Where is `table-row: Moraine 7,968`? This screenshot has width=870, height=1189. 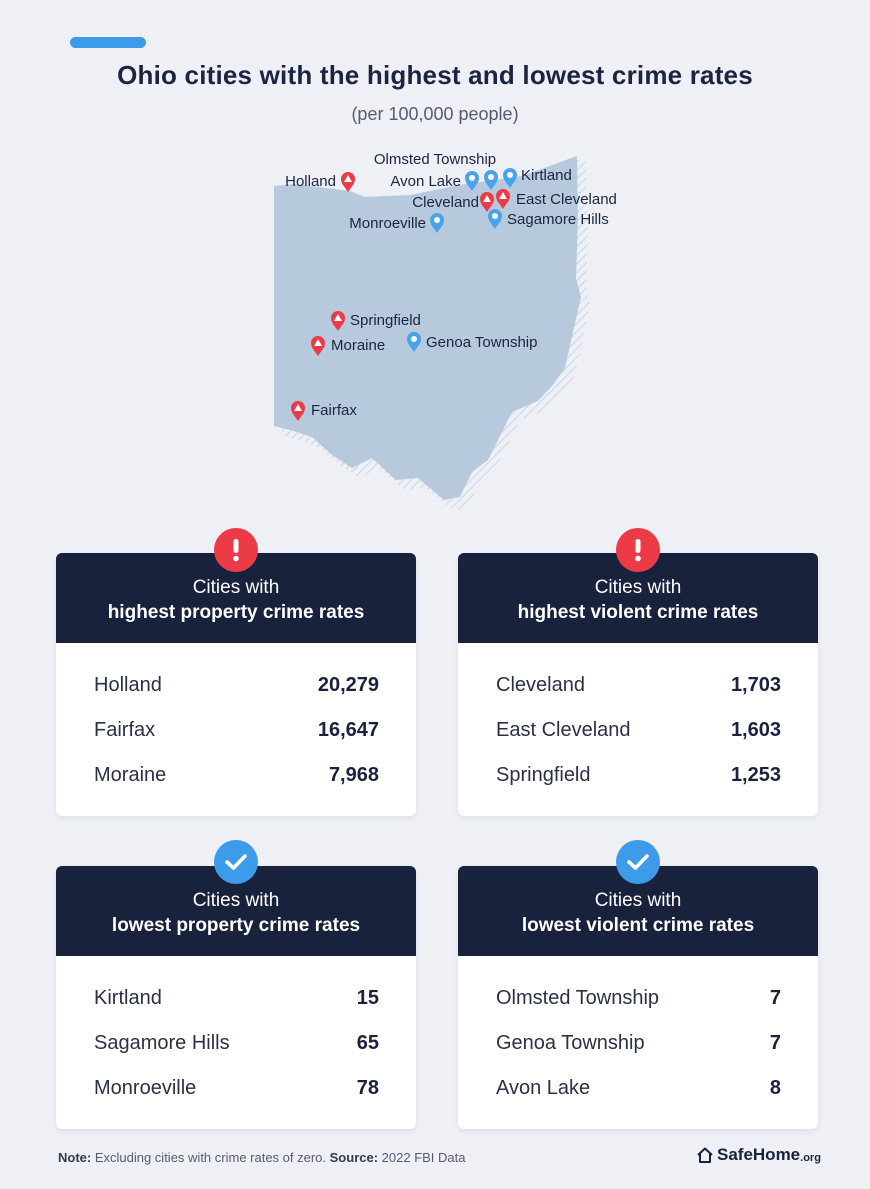
table-row: Moraine 7,968 is located at coordinates (236, 775).